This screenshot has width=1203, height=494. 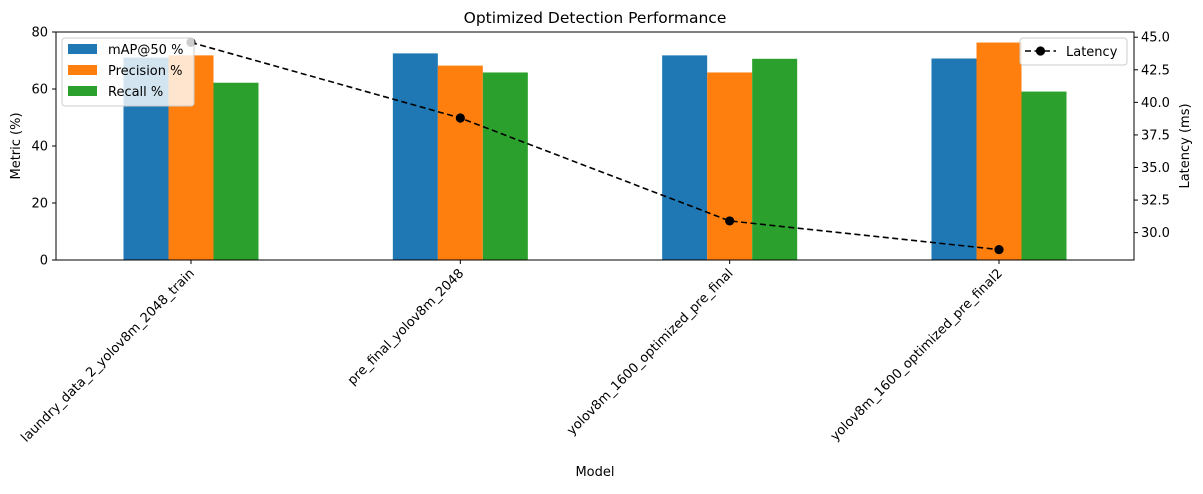 I want to click on x-tick-label-2: pre_final_yolov8m_2048, so click(x=406, y=327).